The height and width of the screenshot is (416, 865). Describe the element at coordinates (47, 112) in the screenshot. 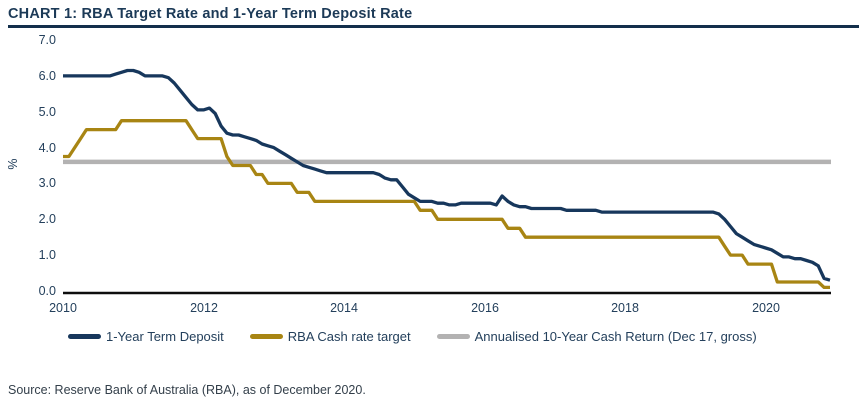

I see `y-axis-tick: 5.0` at that location.